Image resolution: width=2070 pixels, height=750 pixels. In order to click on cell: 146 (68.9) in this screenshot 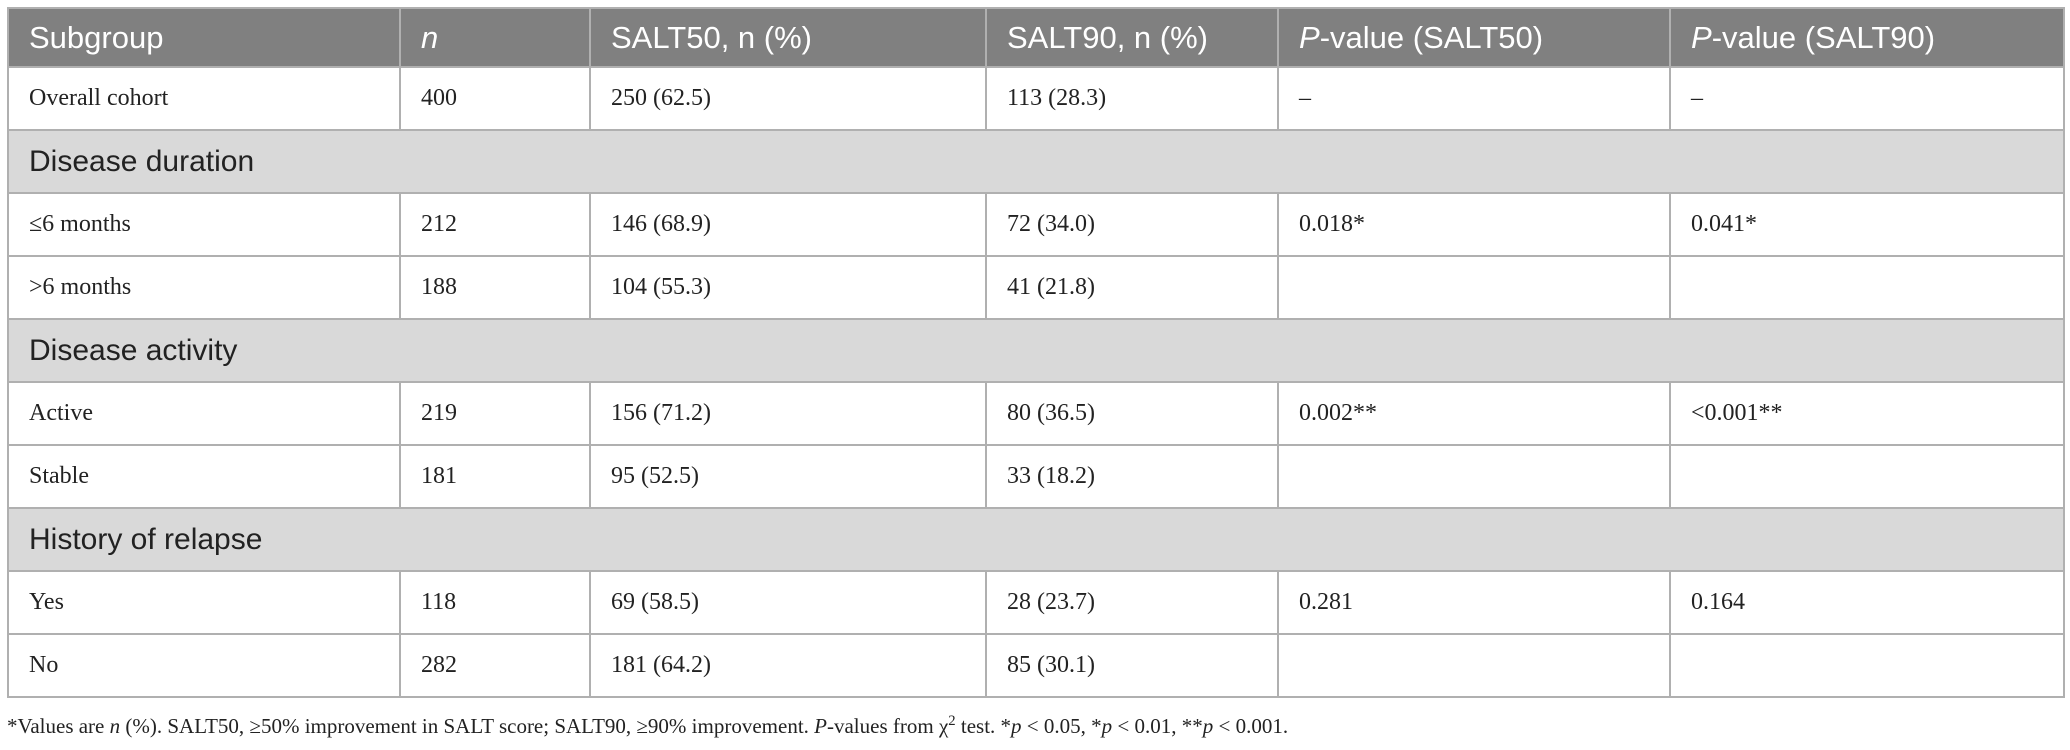, I will do `click(788, 224)`.